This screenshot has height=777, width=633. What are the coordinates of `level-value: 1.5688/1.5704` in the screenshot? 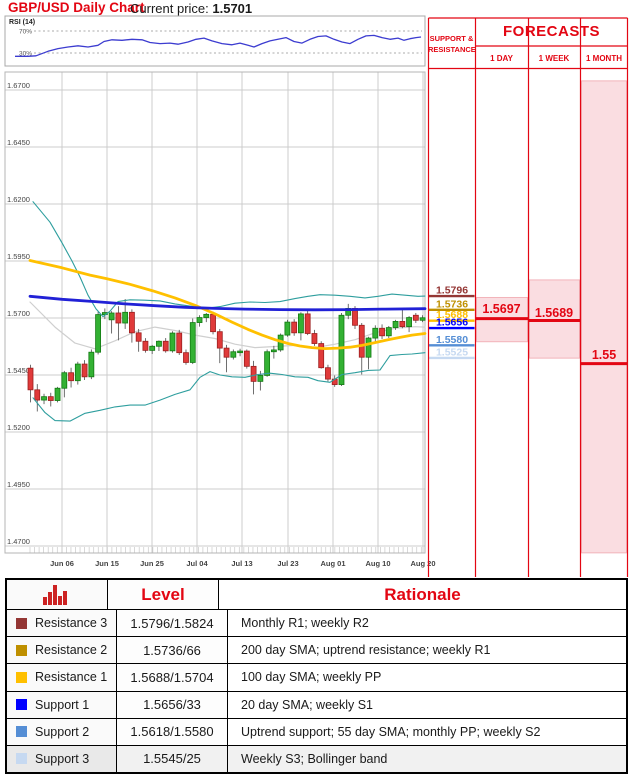 It's located at (172, 677).